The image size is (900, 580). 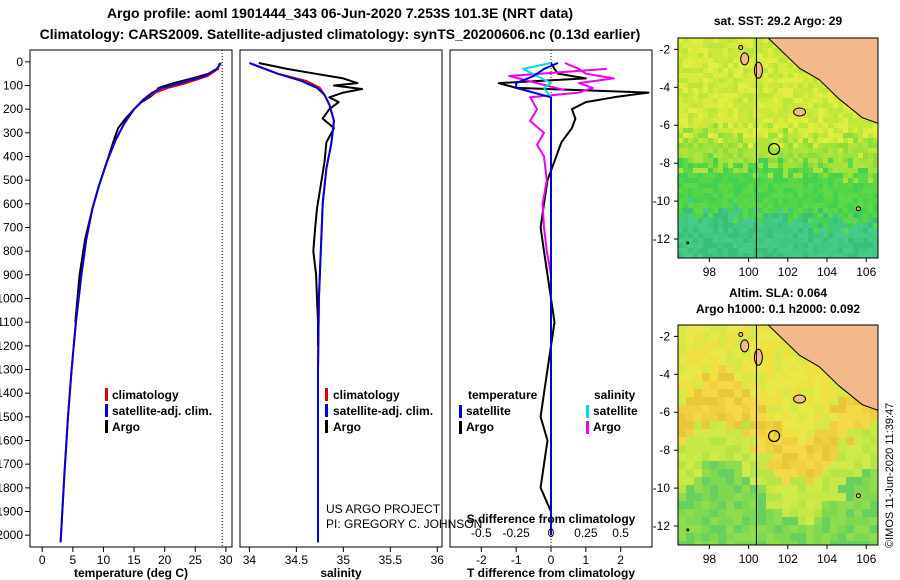 I want to click on salinity-argo-line, so click(x=311, y=204).